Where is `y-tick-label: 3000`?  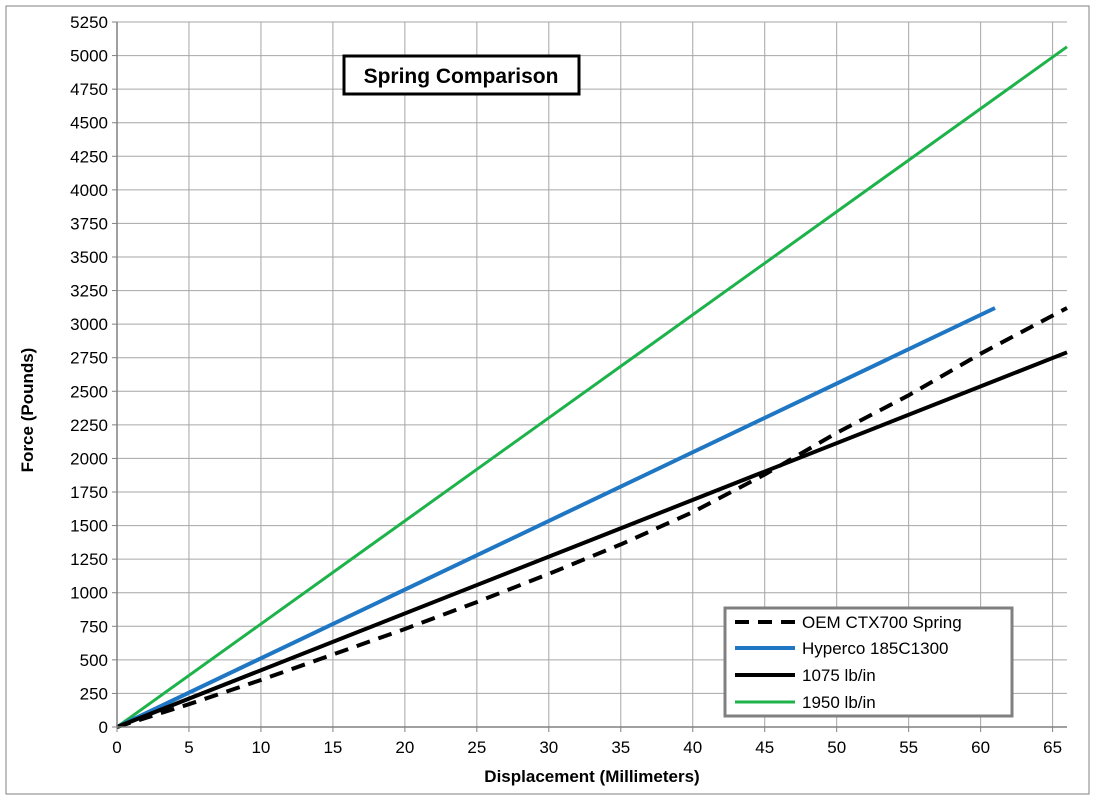 y-tick-label: 3000 is located at coordinates (89, 324).